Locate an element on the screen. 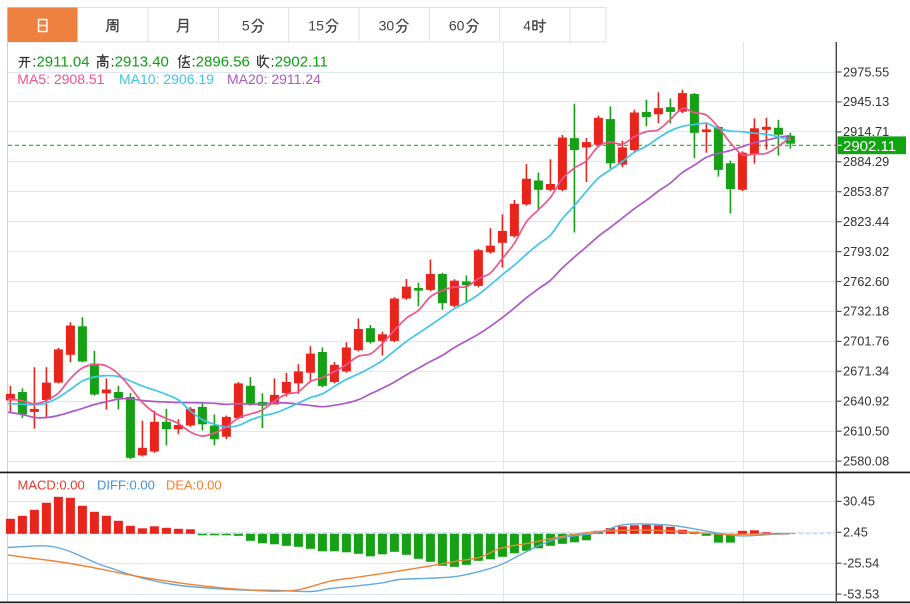 This screenshot has width=910, height=604. svg-text: 2945.13 is located at coordinates (866, 101).